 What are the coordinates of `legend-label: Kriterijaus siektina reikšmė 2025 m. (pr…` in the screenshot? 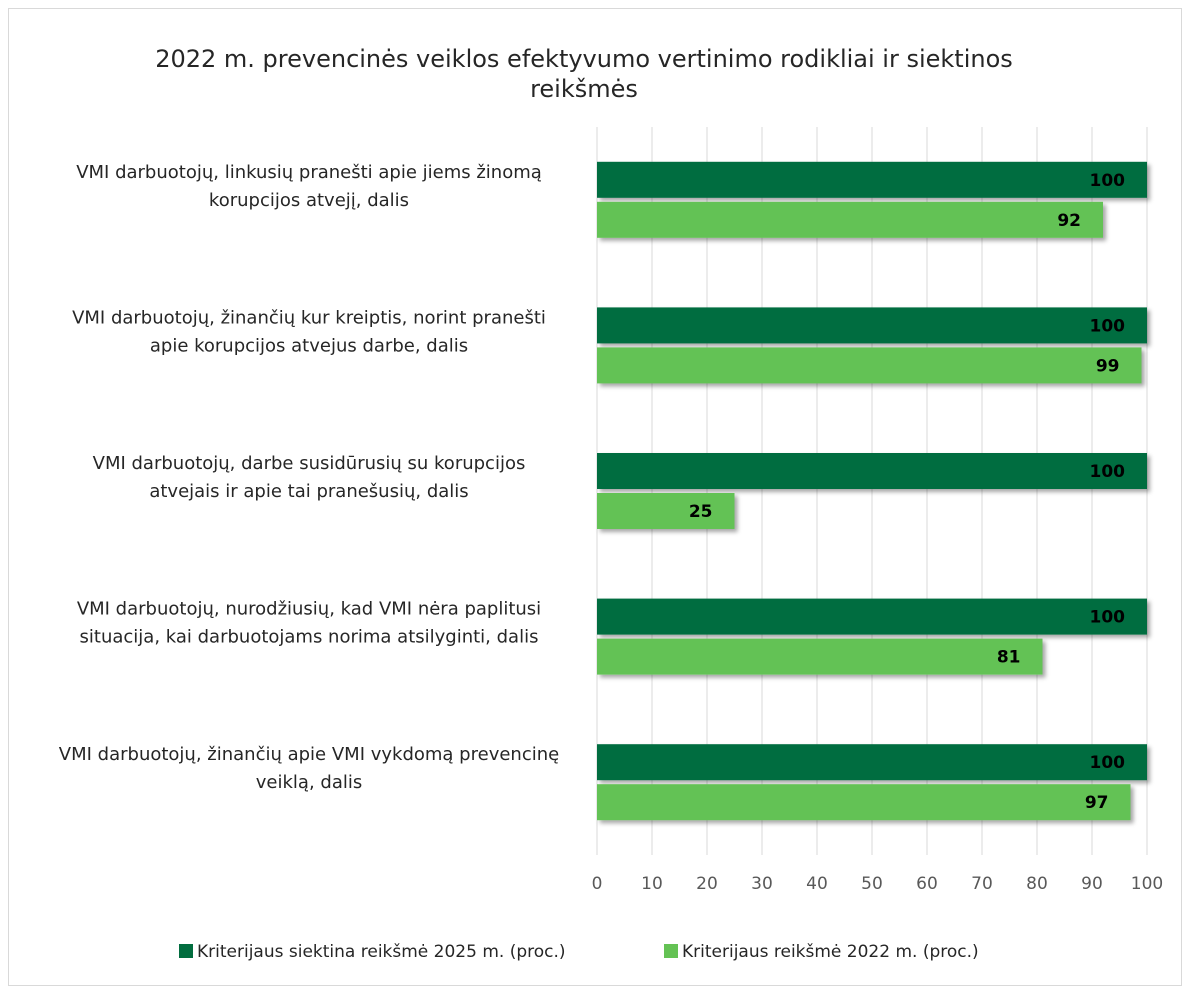 It's located at (381, 952).